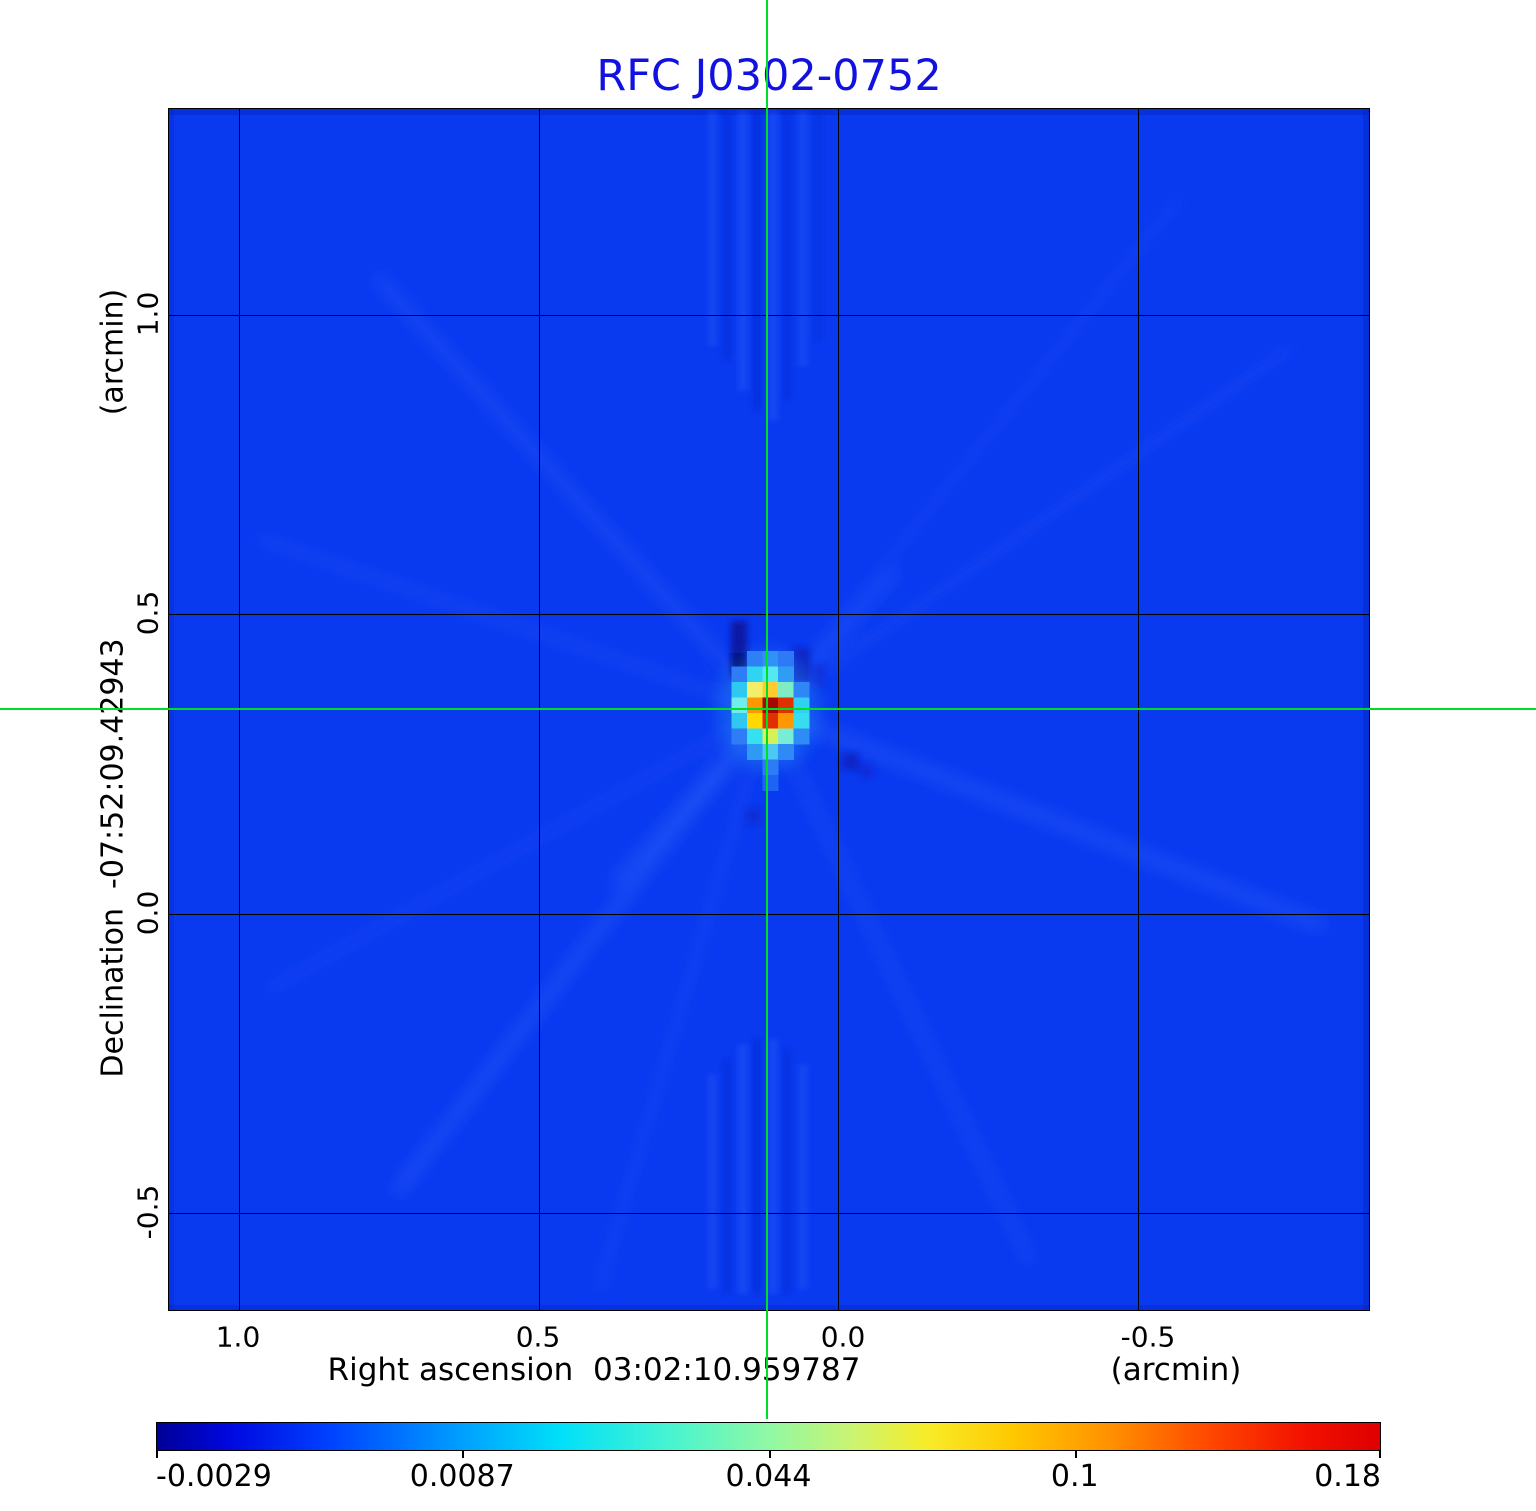 The height and width of the screenshot is (1511, 1536). Describe the element at coordinates (765, 266) in the screenshot. I see `ripple-stripes-top` at that location.